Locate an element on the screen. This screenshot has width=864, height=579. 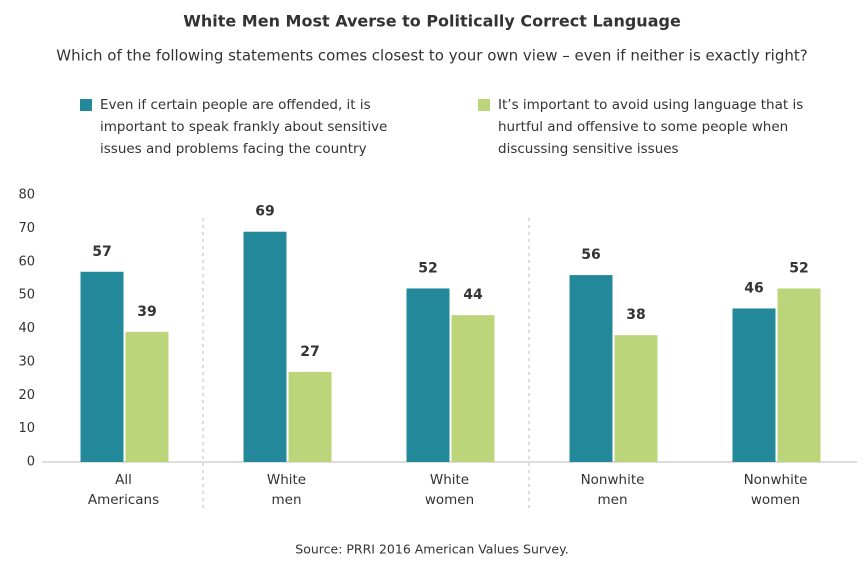
x-tick-label: White men is located at coordinates (286, 490).